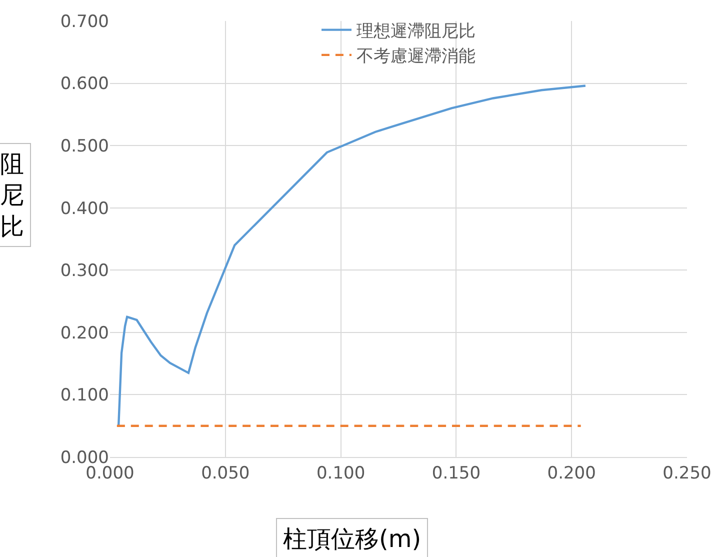  What do you see at coordinates (341, 473) in the screenshot?
I see `x-tick-label: 0.100` at bounding box center [341, 473].